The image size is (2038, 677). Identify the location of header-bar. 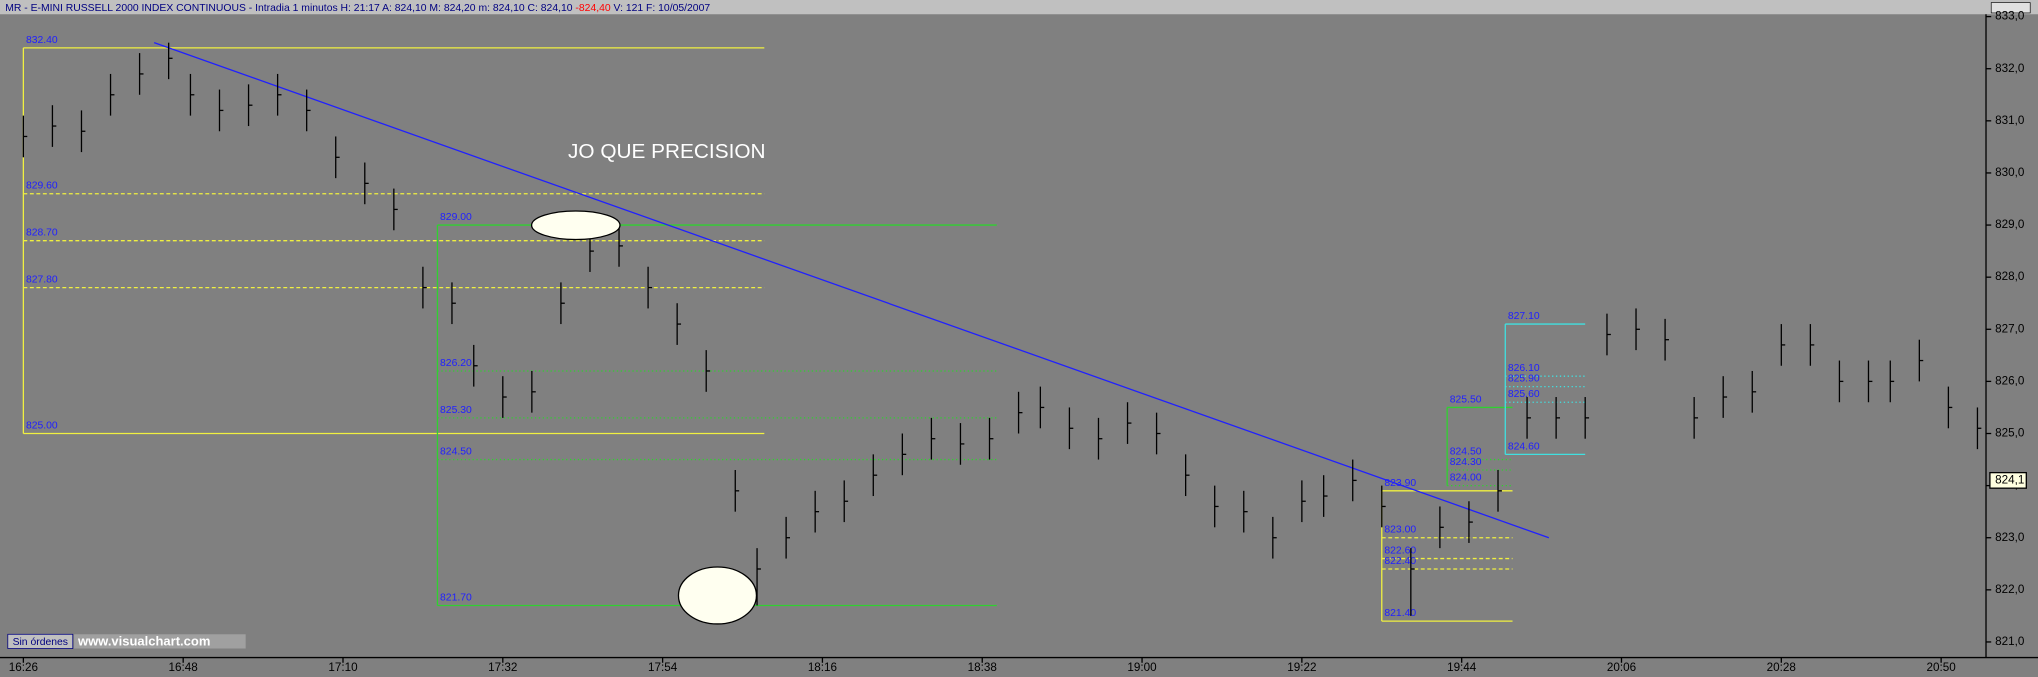
(1019, 7).